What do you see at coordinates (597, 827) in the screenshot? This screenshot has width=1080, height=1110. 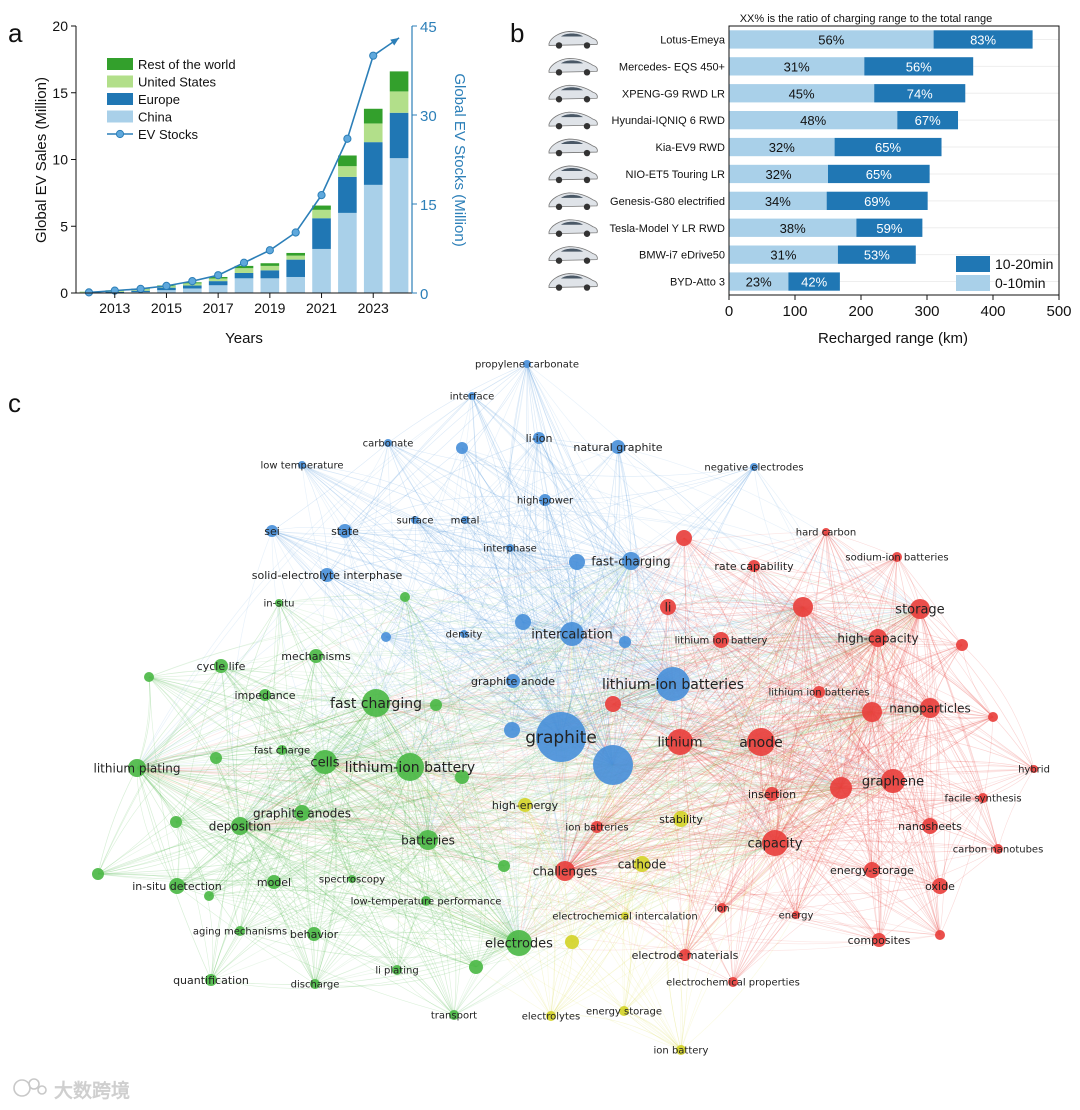 I see `network-node-ion-batteries` at bounding box center [597, 827].